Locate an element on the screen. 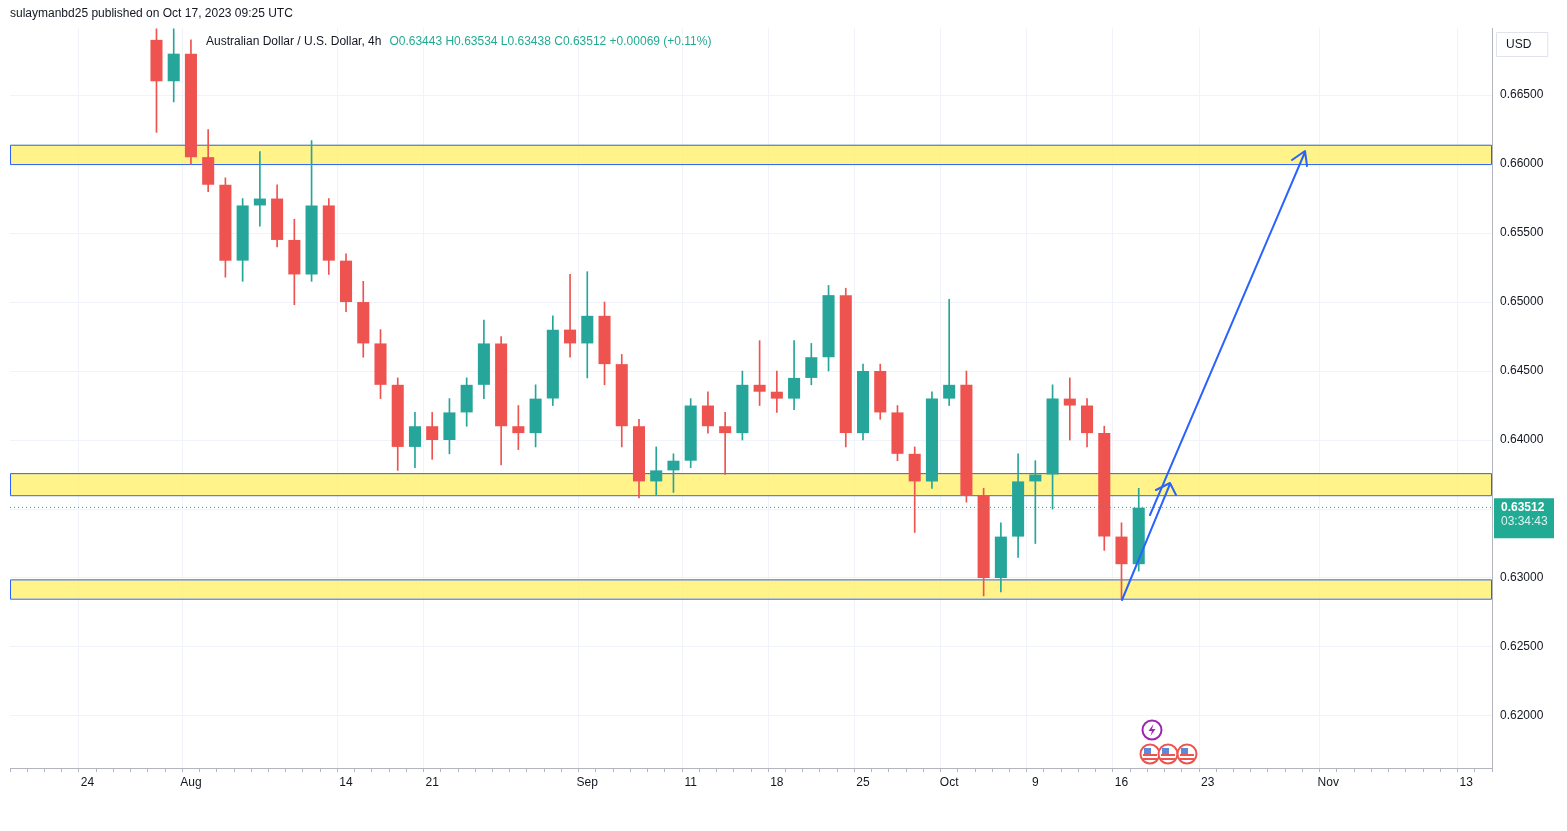 The image size is (1567, 831). y-axis-title: USD is located at coordinates (1519, 44).